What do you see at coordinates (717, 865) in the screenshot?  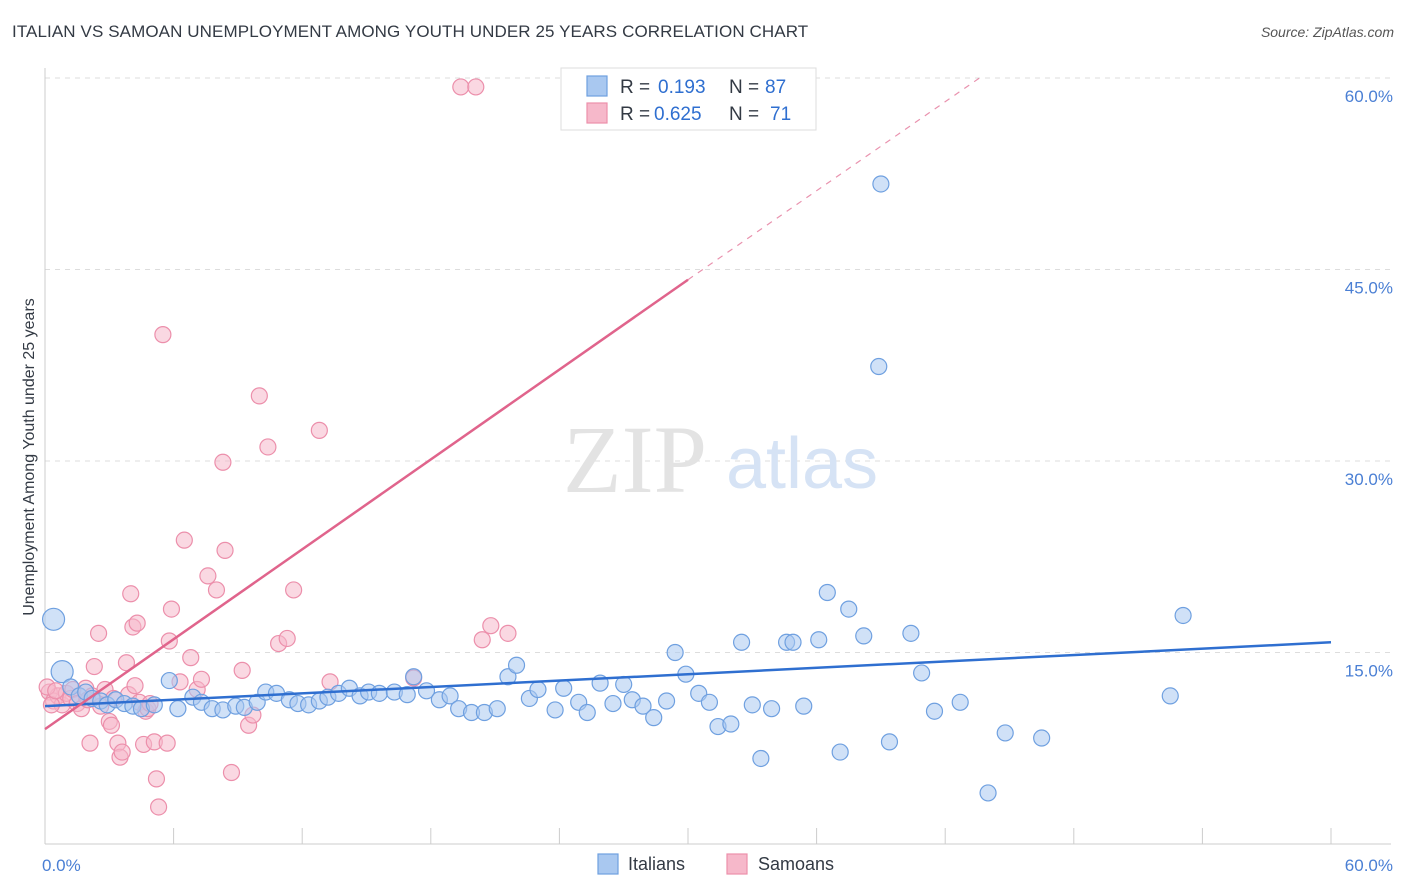 I see `x-tick-labels: 0.0% 60.0%` at bounding box center [717, 865].